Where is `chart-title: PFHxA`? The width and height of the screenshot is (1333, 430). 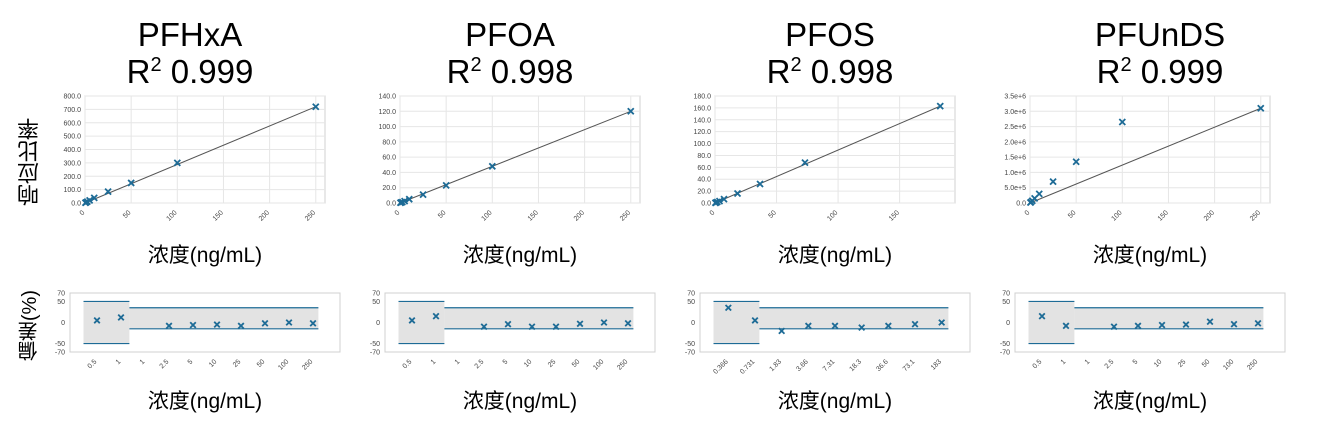 chart-title: PFHxA is located at coordinates (190, 34).